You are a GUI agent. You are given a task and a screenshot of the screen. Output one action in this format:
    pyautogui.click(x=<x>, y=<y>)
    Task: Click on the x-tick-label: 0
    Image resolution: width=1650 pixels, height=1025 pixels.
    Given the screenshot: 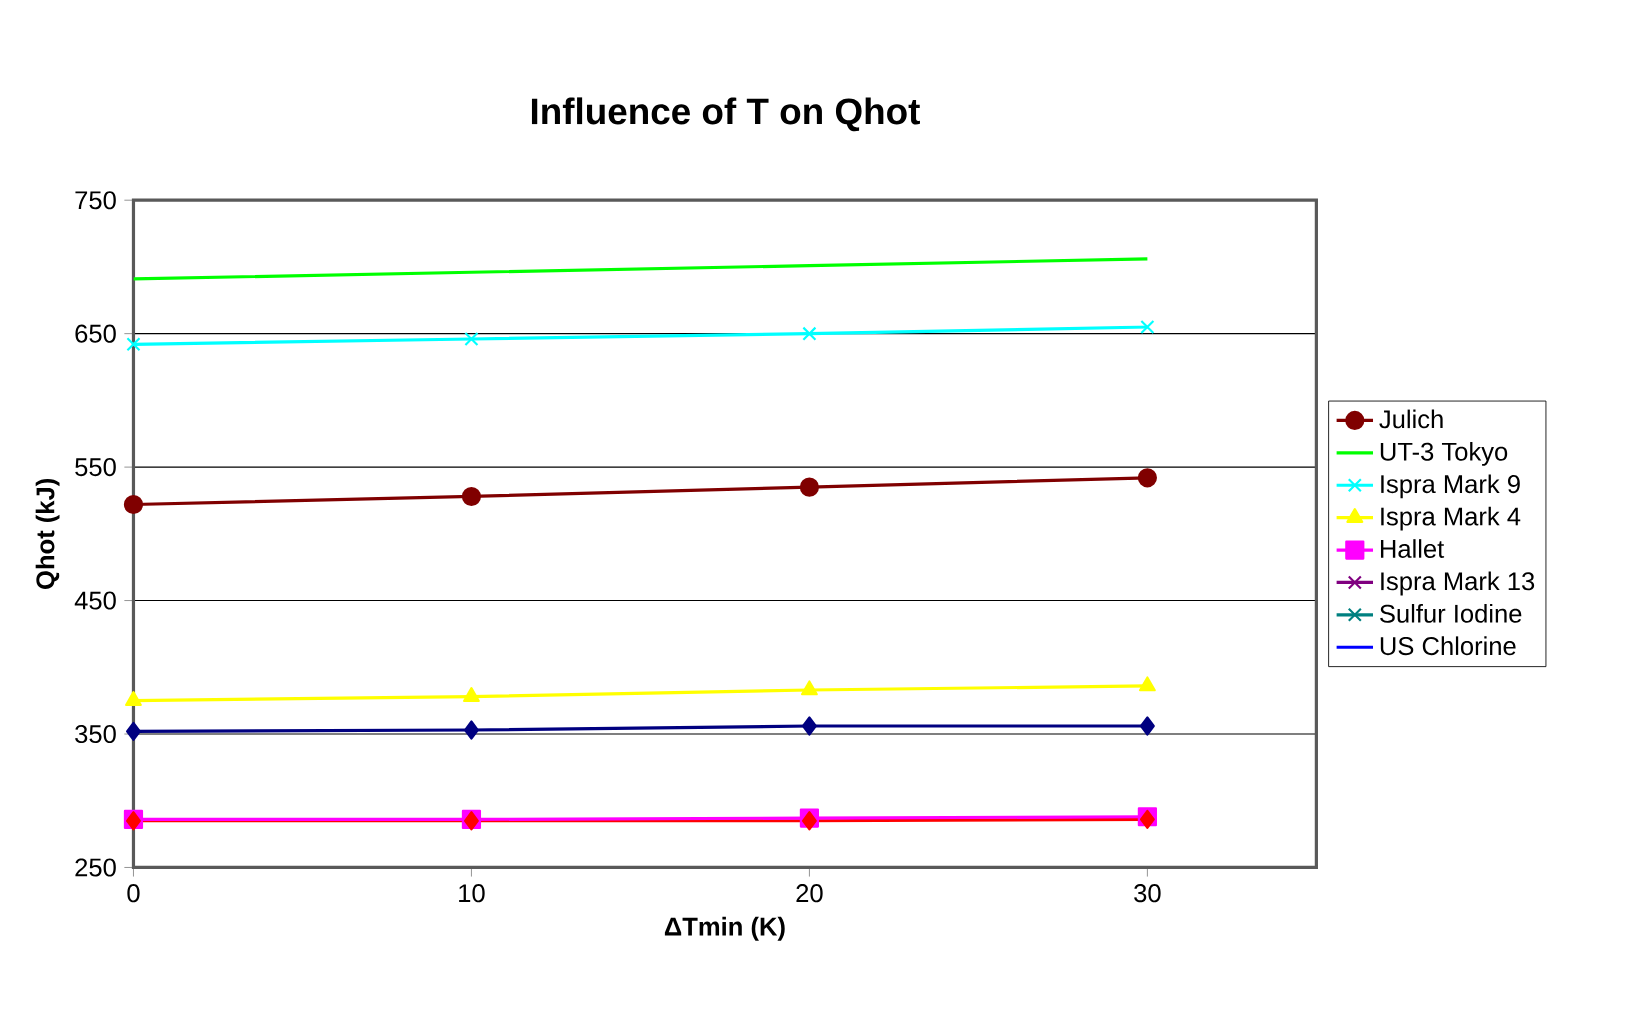 What is the action you would take?
    pyautogui.click(x=133, y=893)
    